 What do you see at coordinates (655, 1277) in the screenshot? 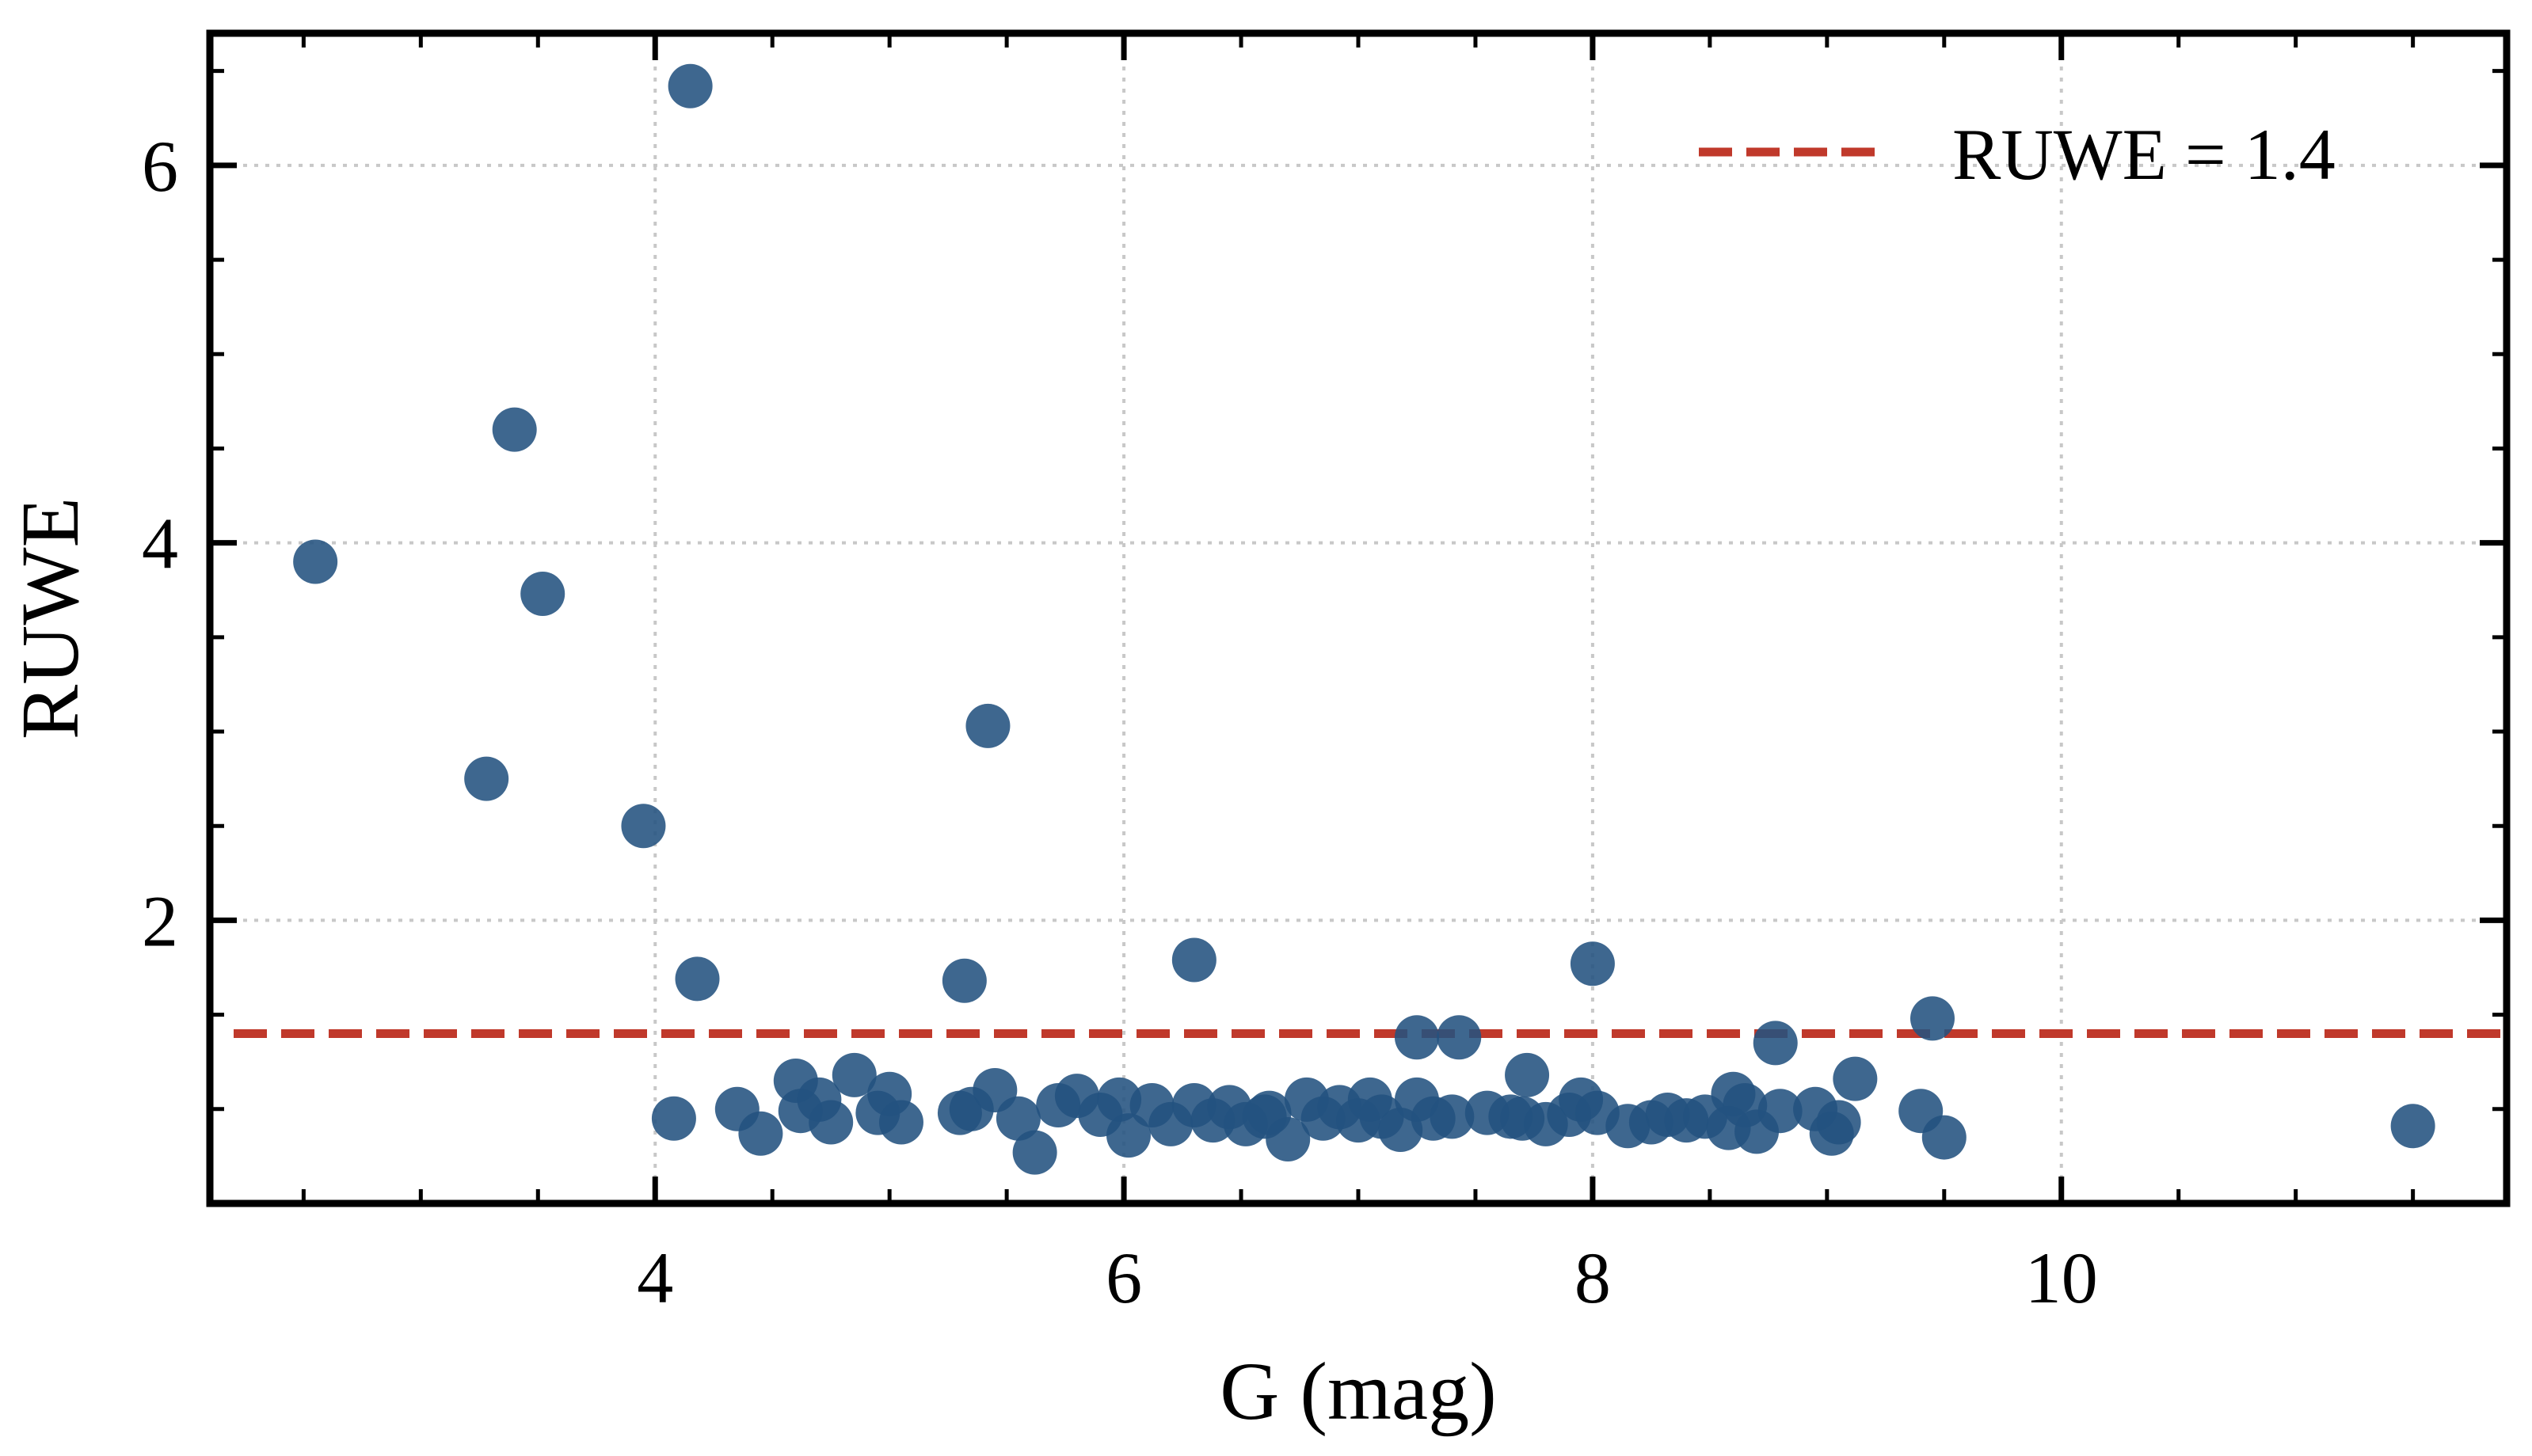
I see `x-tick-label: 4` at bounding box center [655, 1277].